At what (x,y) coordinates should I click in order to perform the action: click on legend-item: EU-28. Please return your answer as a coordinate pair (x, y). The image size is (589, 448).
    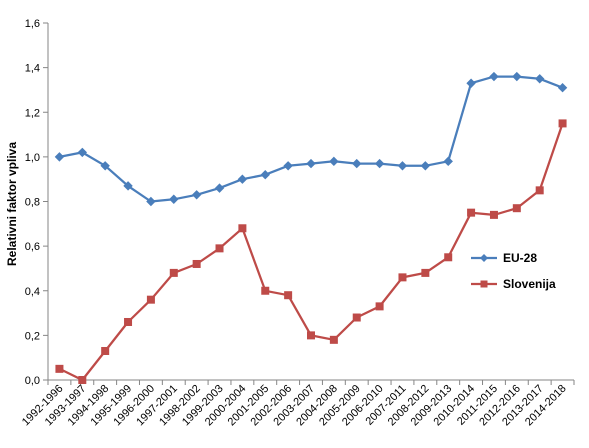
    Looking at the image, I should click on (504, 258).